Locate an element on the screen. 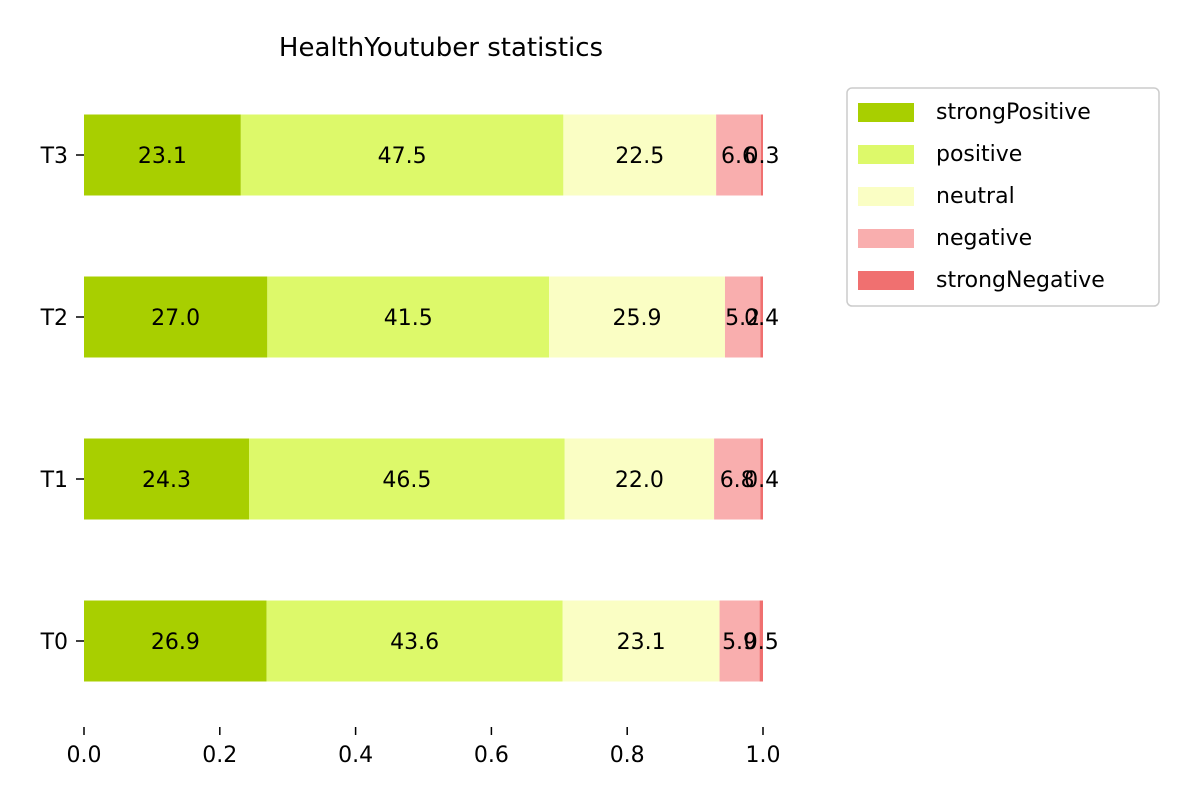  legend-swatch-strongPositive is located at coordinates (886, 112).